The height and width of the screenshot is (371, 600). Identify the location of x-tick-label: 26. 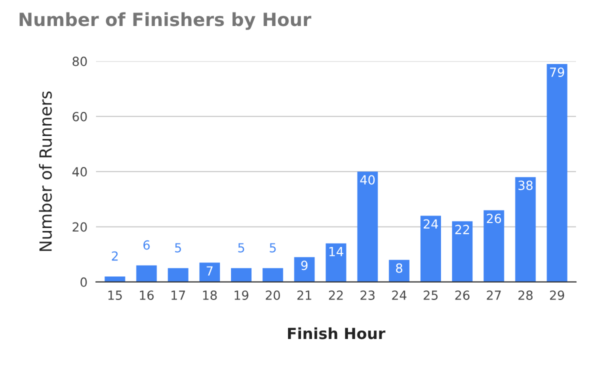
(462, 295).